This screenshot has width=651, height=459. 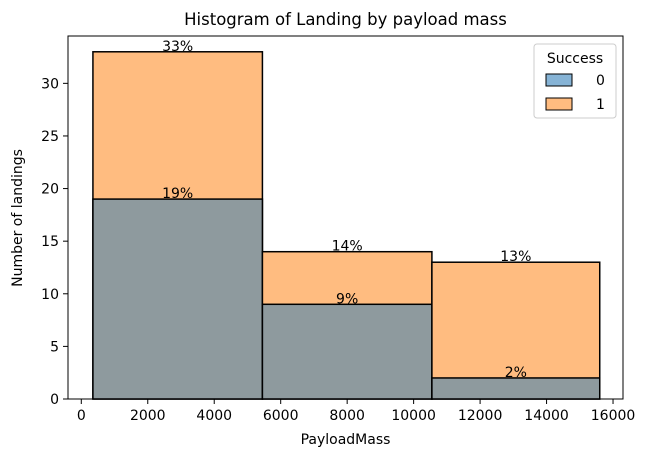 I want to click on x-axis-label: PayloadMass, so click(x=346, y=440).